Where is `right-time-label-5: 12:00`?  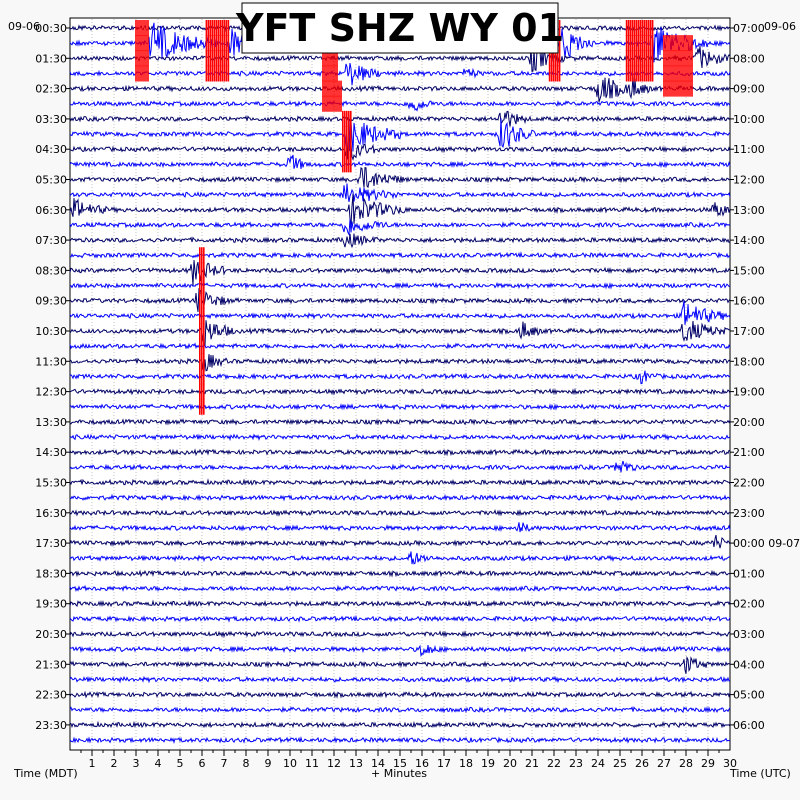 right-time-label-5: 12:00 is located at coordinates (749, 180).